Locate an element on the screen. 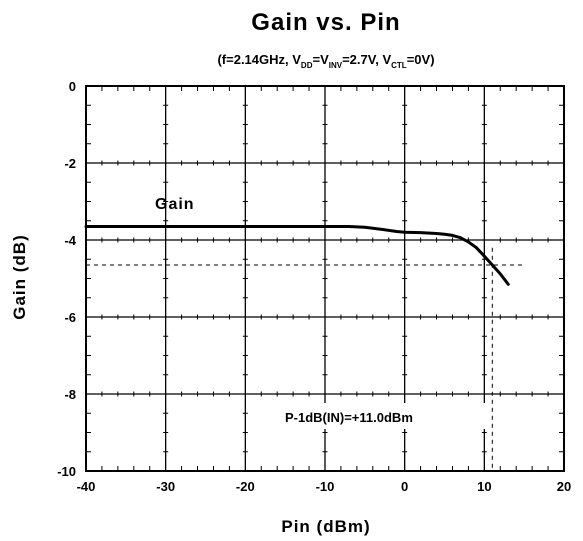 This screenshot has width=583, height=541. x-tick-label: 10 is located at coordinates (484, 486).